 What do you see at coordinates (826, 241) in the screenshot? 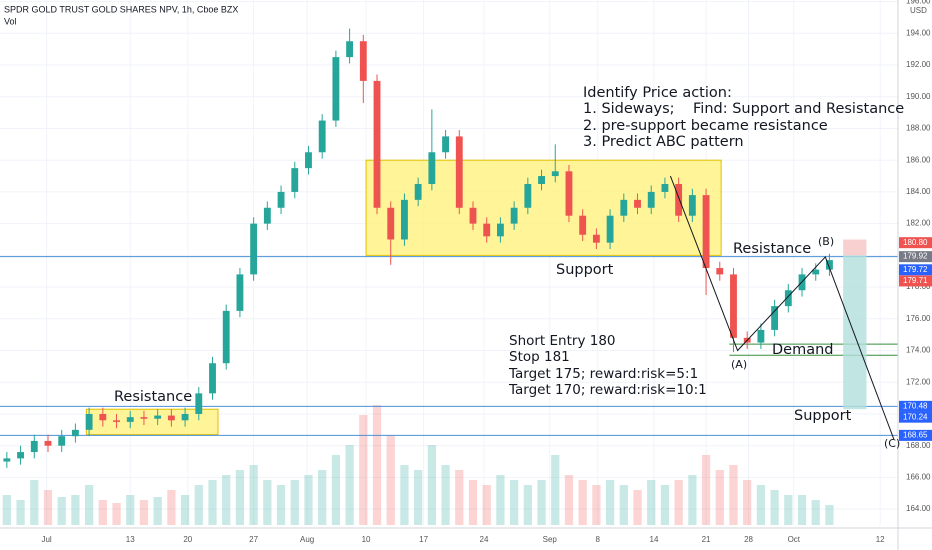
I see `annotation: (B)` at bounding box center [826, 241].